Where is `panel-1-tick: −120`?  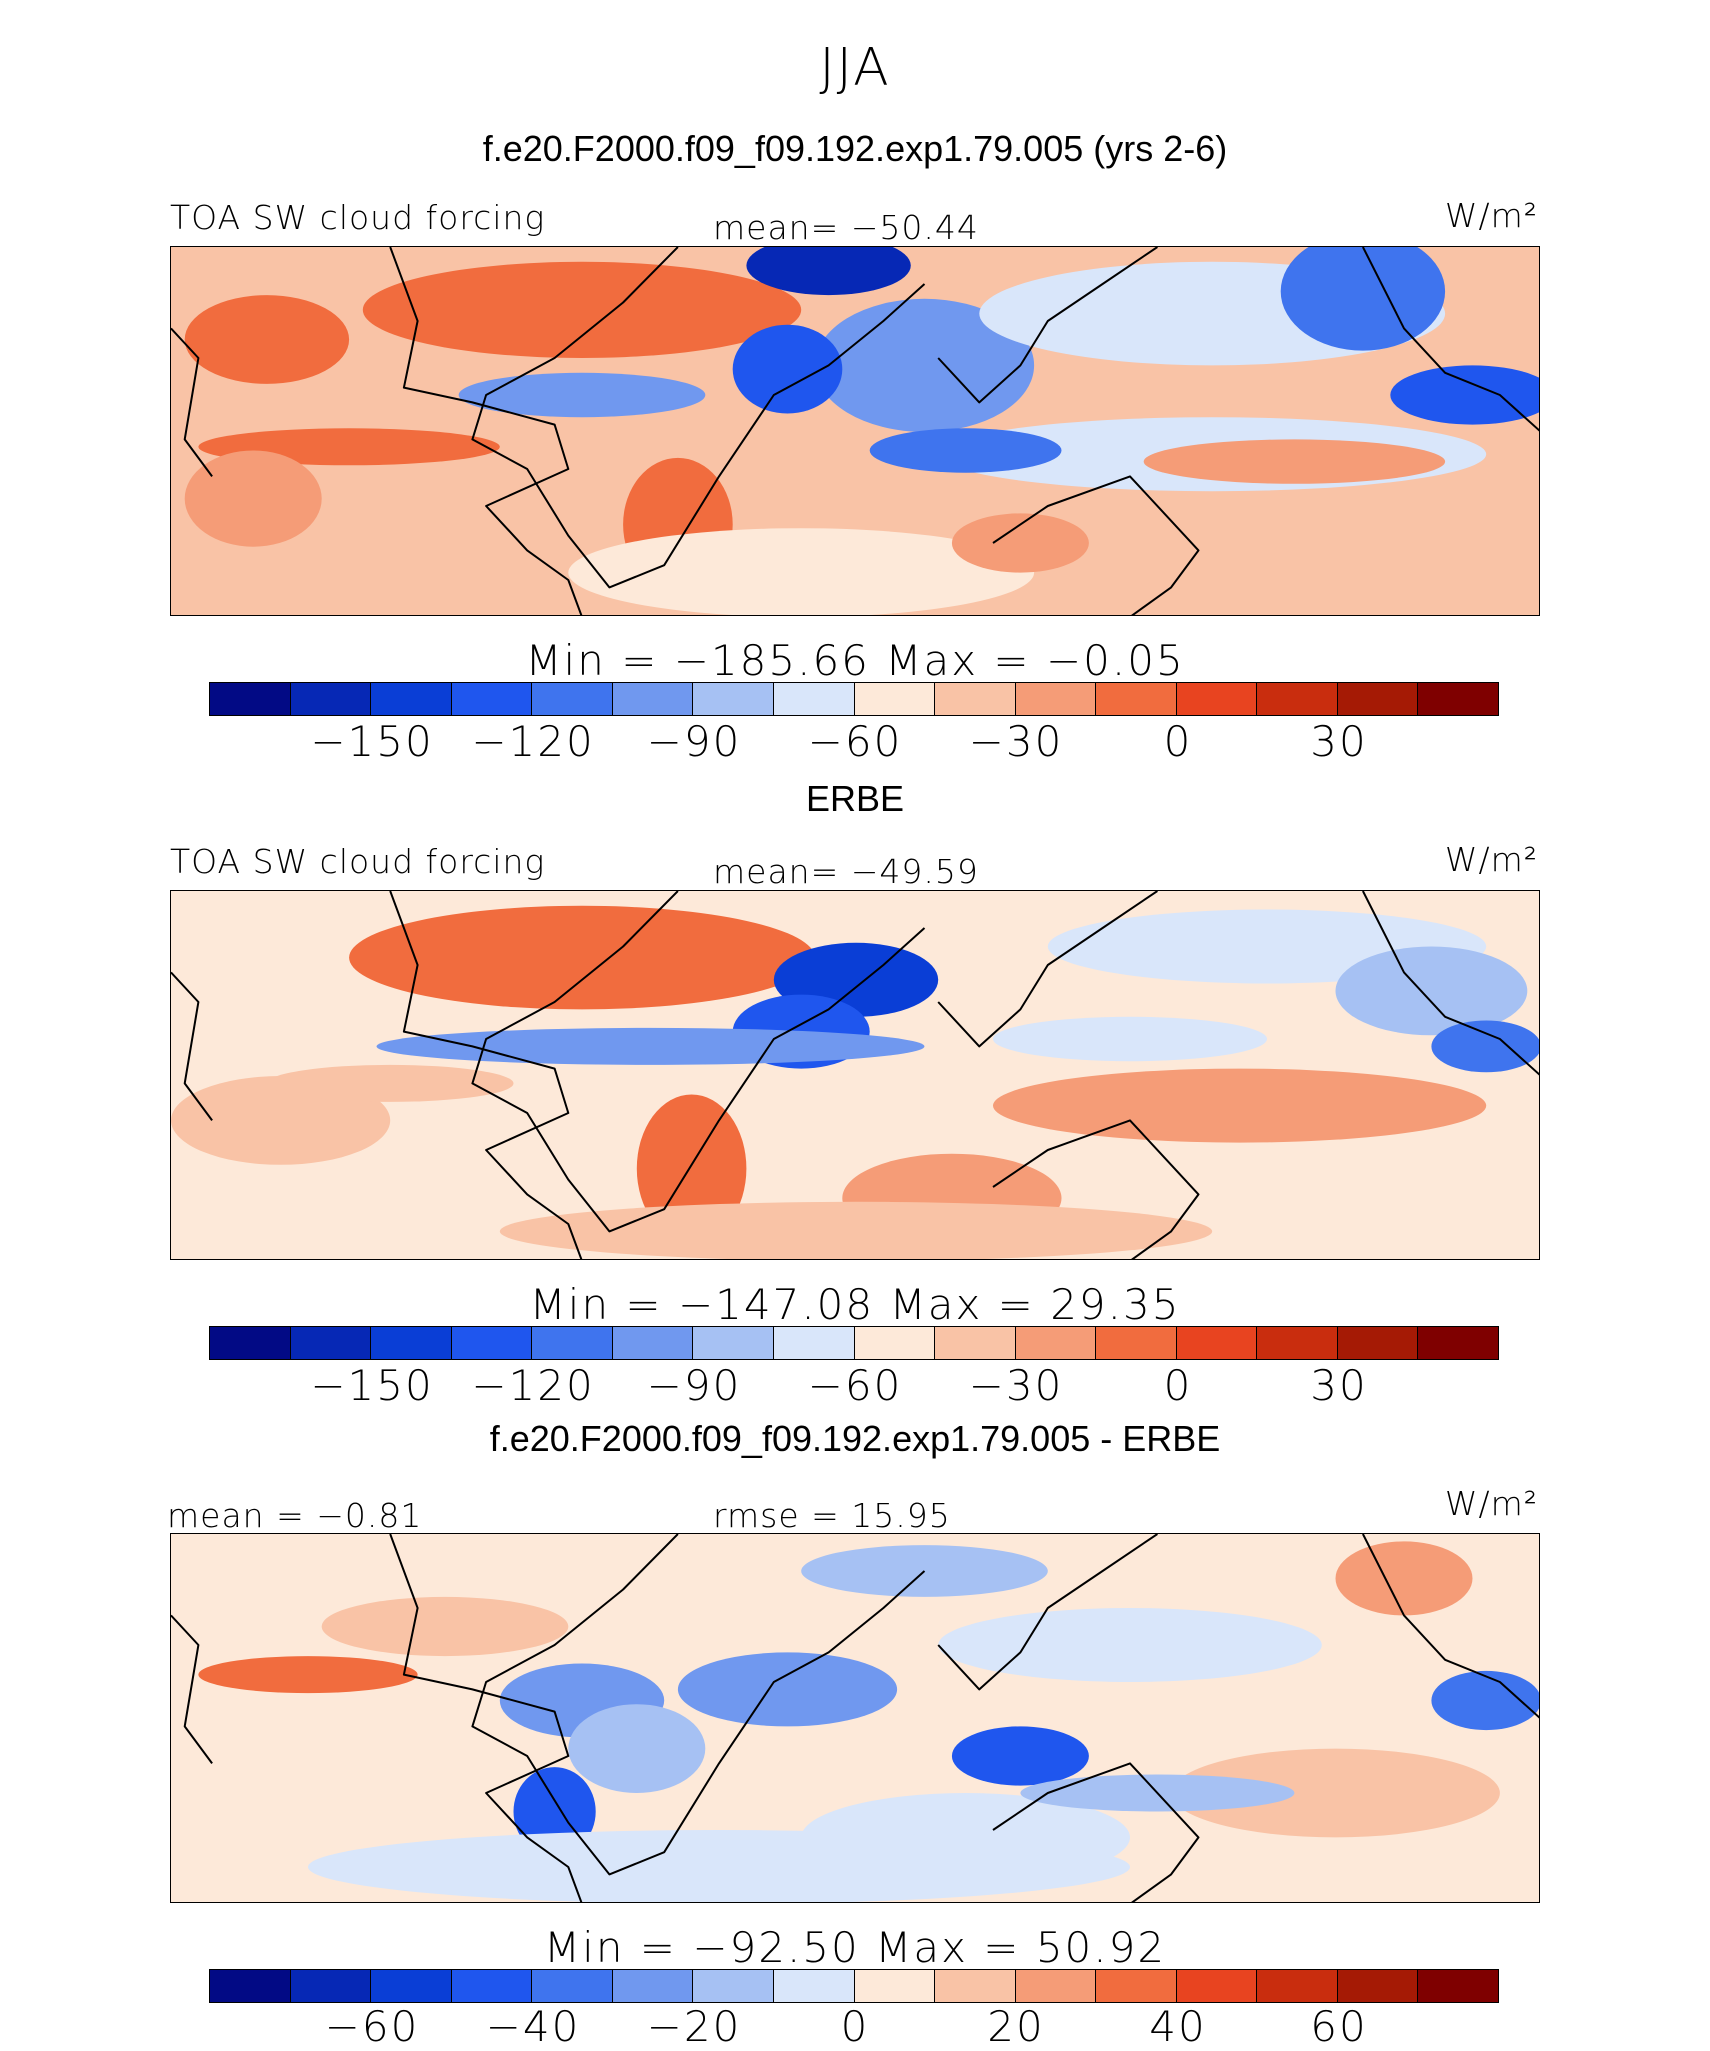 panel-1-tick: −120 is located at coordinates (533, 741).